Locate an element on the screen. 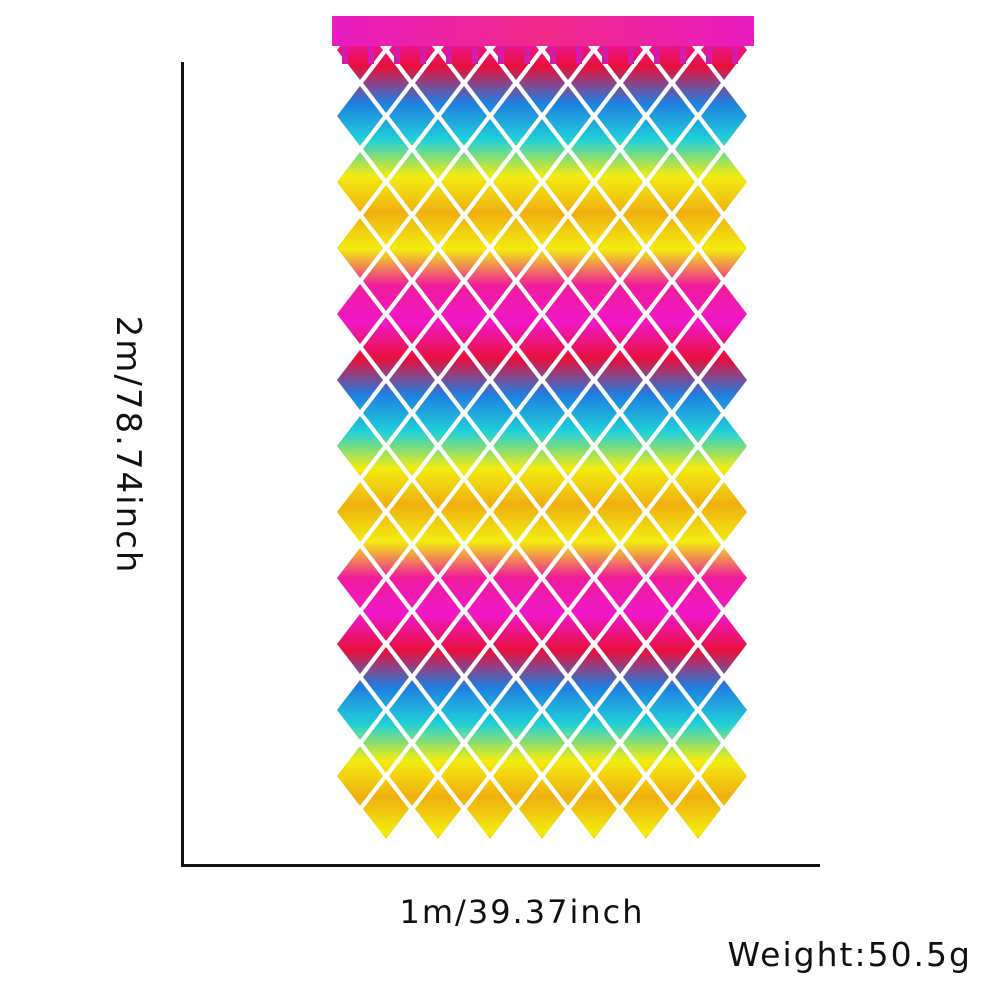 The width and height of the screenshot is (1000, 1000). weight-label: Weight:50.5g is located at coordinates (849, 954).